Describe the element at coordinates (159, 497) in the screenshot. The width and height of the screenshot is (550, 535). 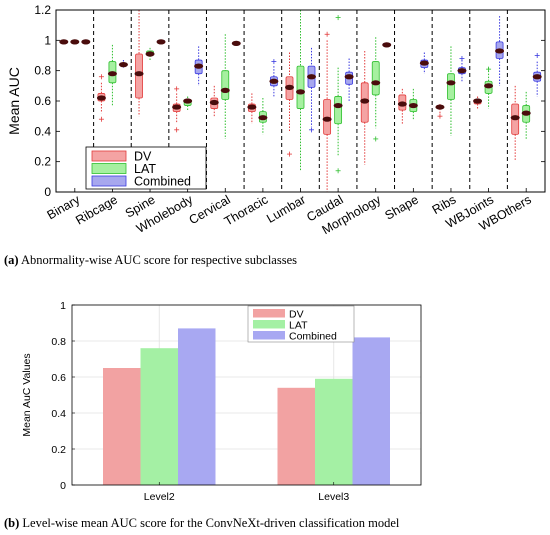
I see `x-tick-label: Level2` at that location.